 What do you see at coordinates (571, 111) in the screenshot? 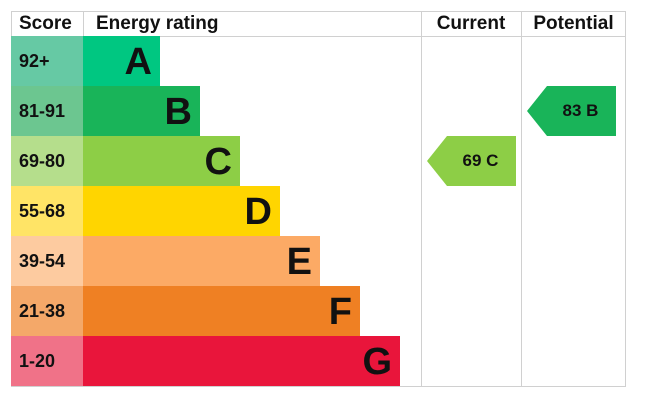
I see `potential-rating-arrow: 83 B` at bounding box center [571, 111].